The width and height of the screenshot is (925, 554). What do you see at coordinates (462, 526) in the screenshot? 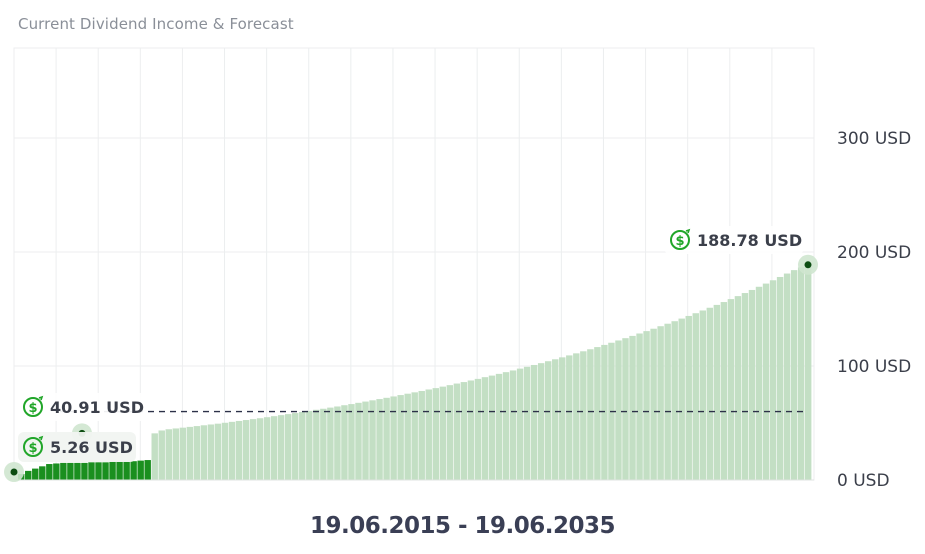
I see `date-range: 19.06.2015 - 19.06.2035` at bounding box center [462, 526].